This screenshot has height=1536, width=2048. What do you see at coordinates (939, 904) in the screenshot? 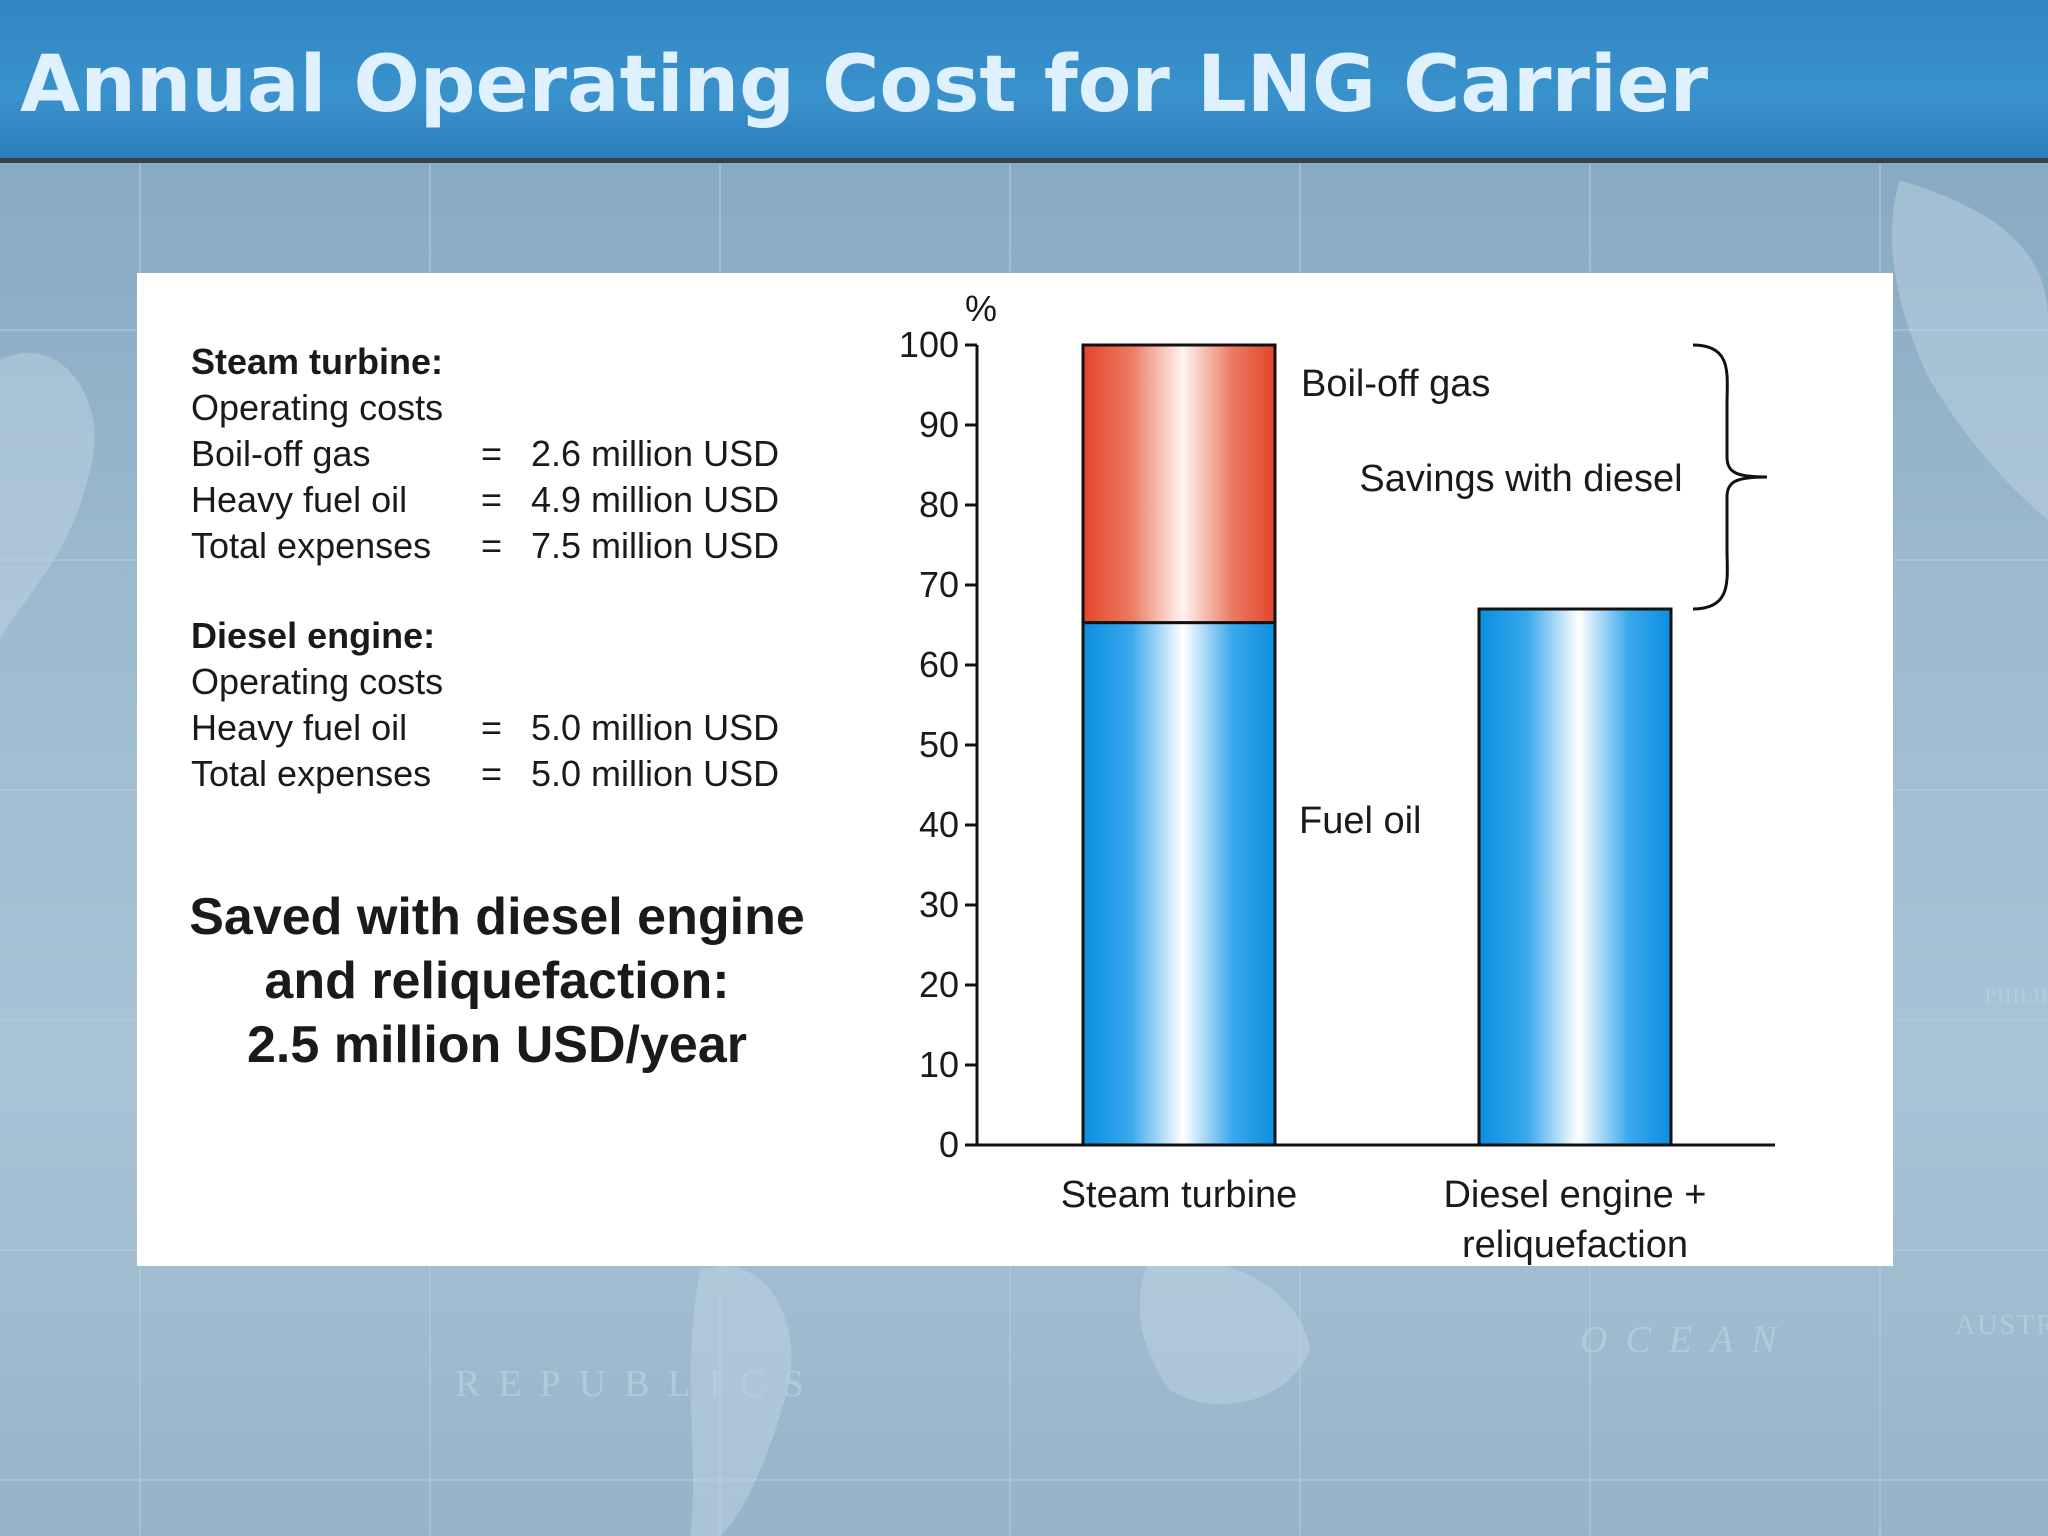
I see `y-tick-label: 30` at bounding box center [939, 904].